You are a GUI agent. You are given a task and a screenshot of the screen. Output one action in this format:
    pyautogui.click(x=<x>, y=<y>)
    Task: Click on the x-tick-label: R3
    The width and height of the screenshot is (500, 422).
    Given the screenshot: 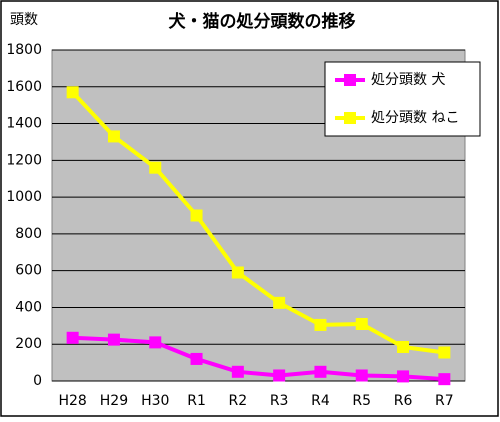 What is the action you would take?
    pyautogui.click(x=279, y=401)
    